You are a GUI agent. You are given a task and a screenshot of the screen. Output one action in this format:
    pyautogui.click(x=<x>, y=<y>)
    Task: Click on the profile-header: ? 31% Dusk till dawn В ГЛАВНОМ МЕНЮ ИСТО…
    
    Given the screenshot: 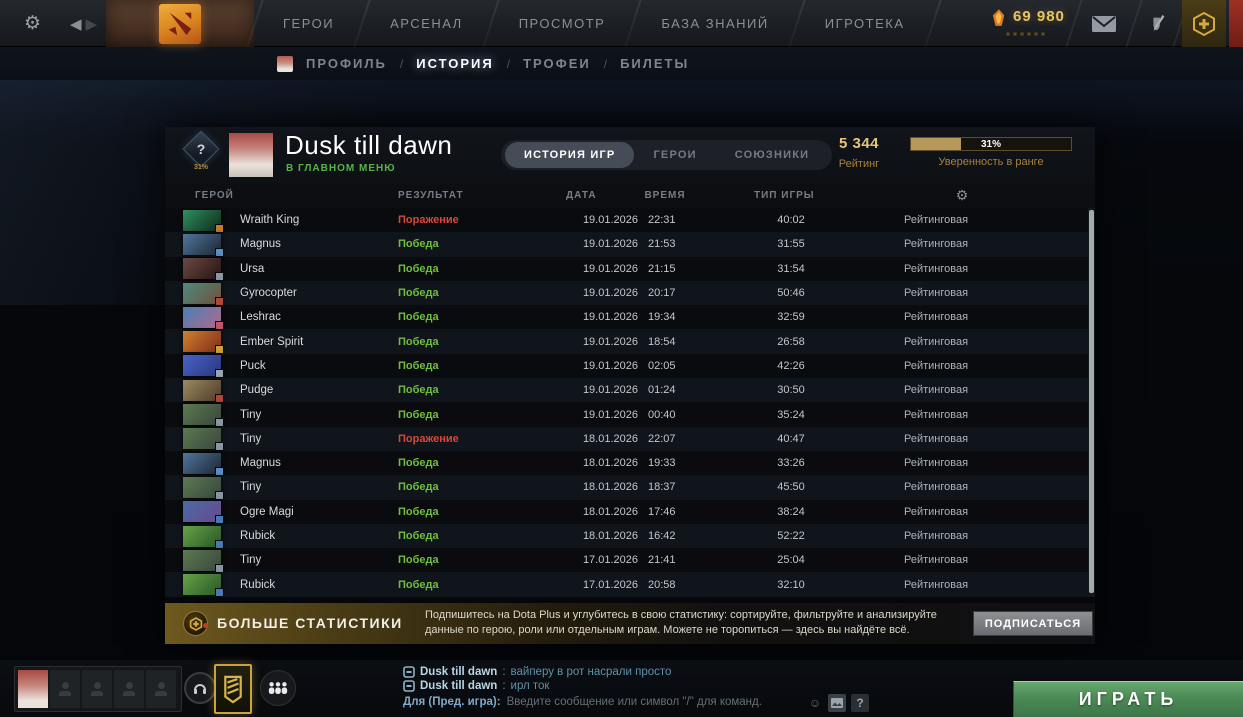 What is the action you would take?
    pyautogui.click(x=630, y=155)
    